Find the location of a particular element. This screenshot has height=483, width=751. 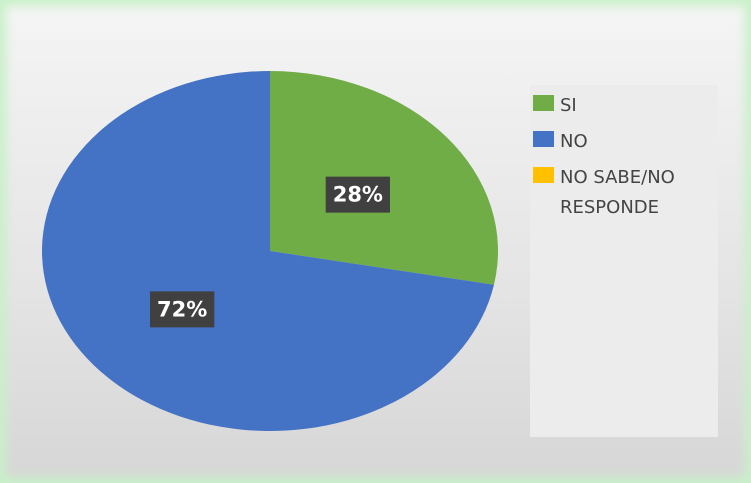

legend-entry: NO SABE/NO RESPONDE is located at coordinates (625, 193).